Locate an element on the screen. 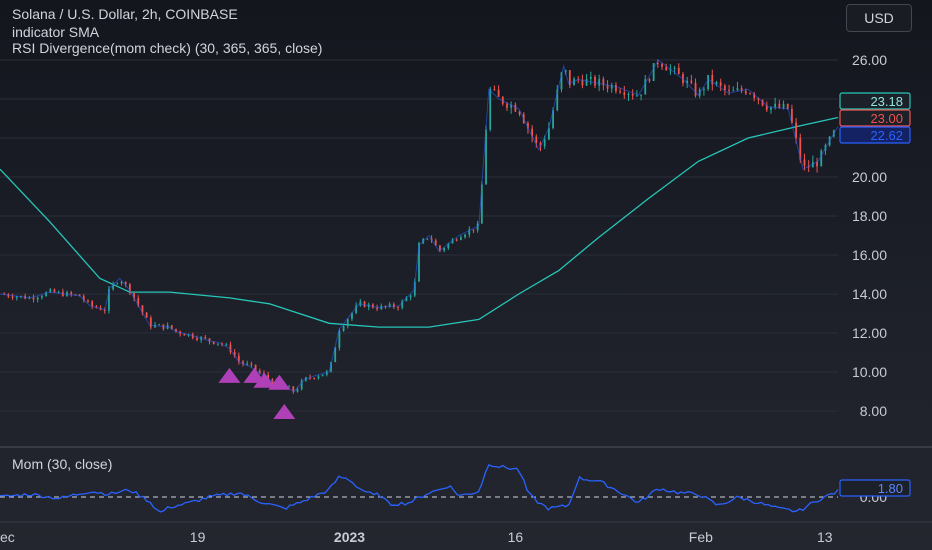  y-tick-label: 14.00 is located at coordinates (869, 294).